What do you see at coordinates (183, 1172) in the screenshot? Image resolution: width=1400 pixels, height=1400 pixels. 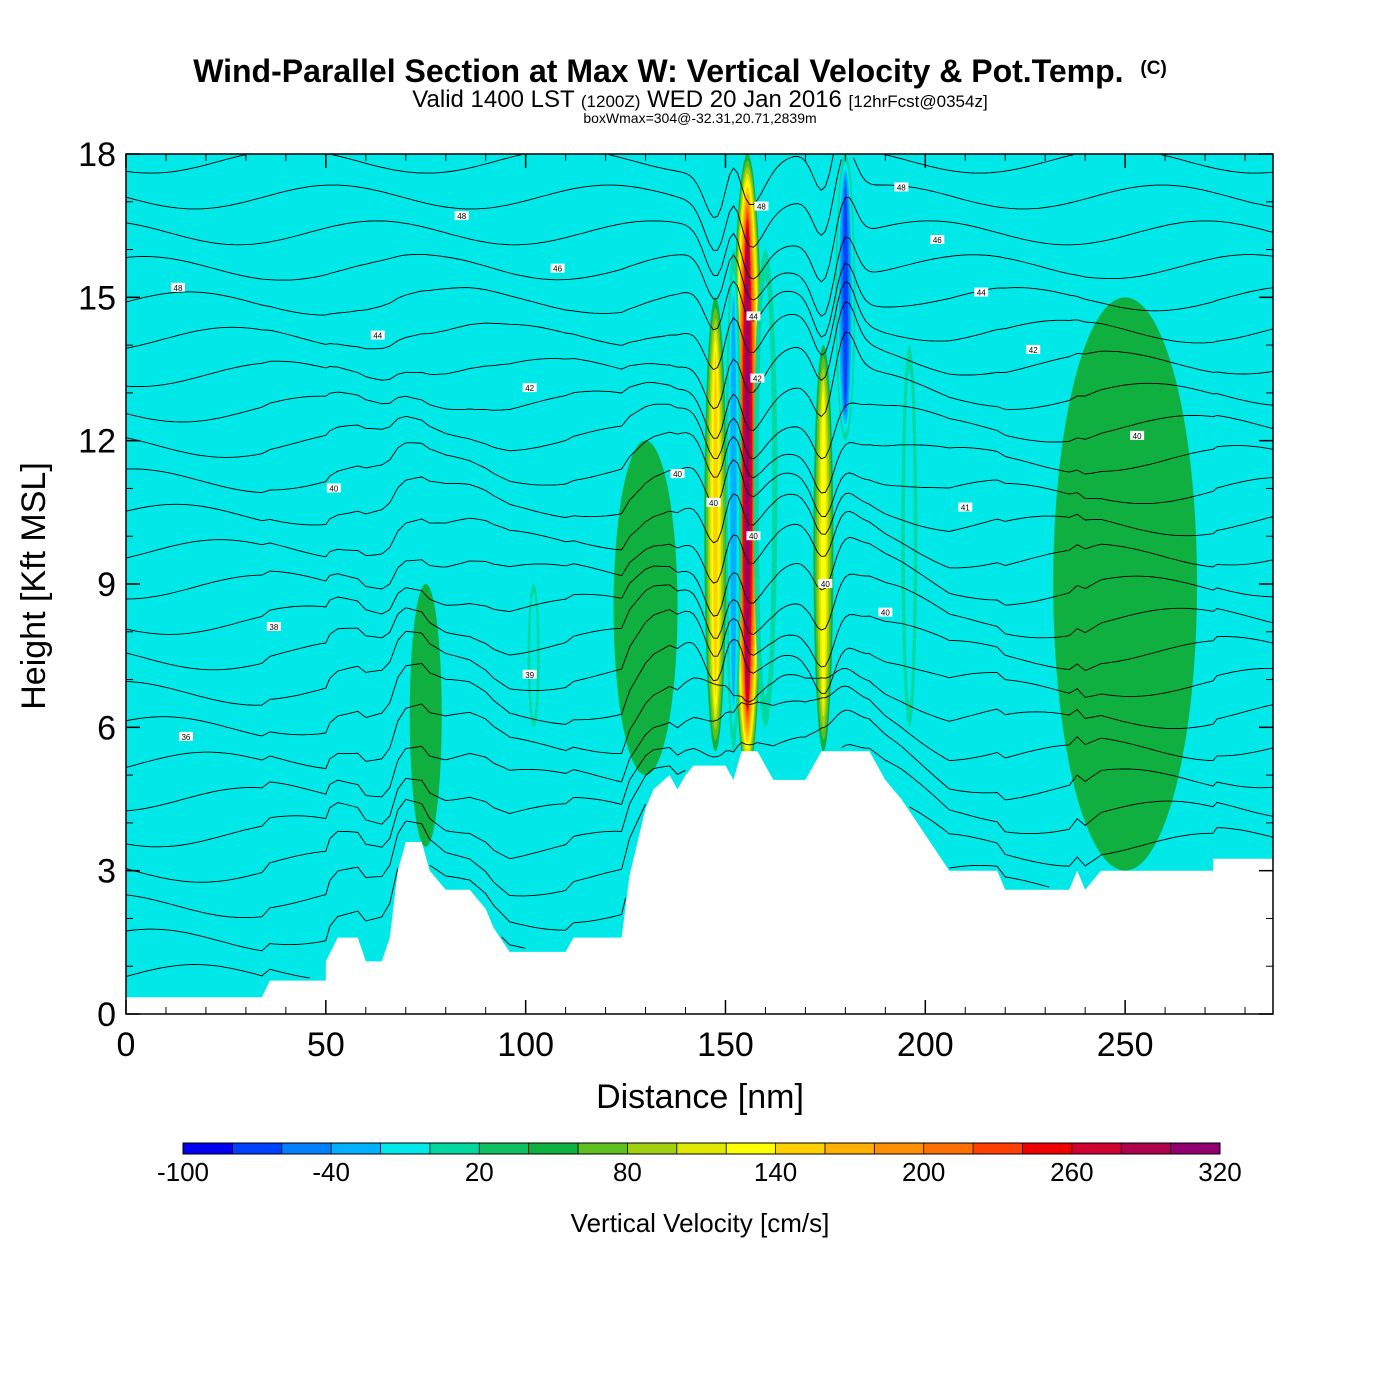 I see `colorbar-tick-label: -100` at bounding box center [183, 1172].